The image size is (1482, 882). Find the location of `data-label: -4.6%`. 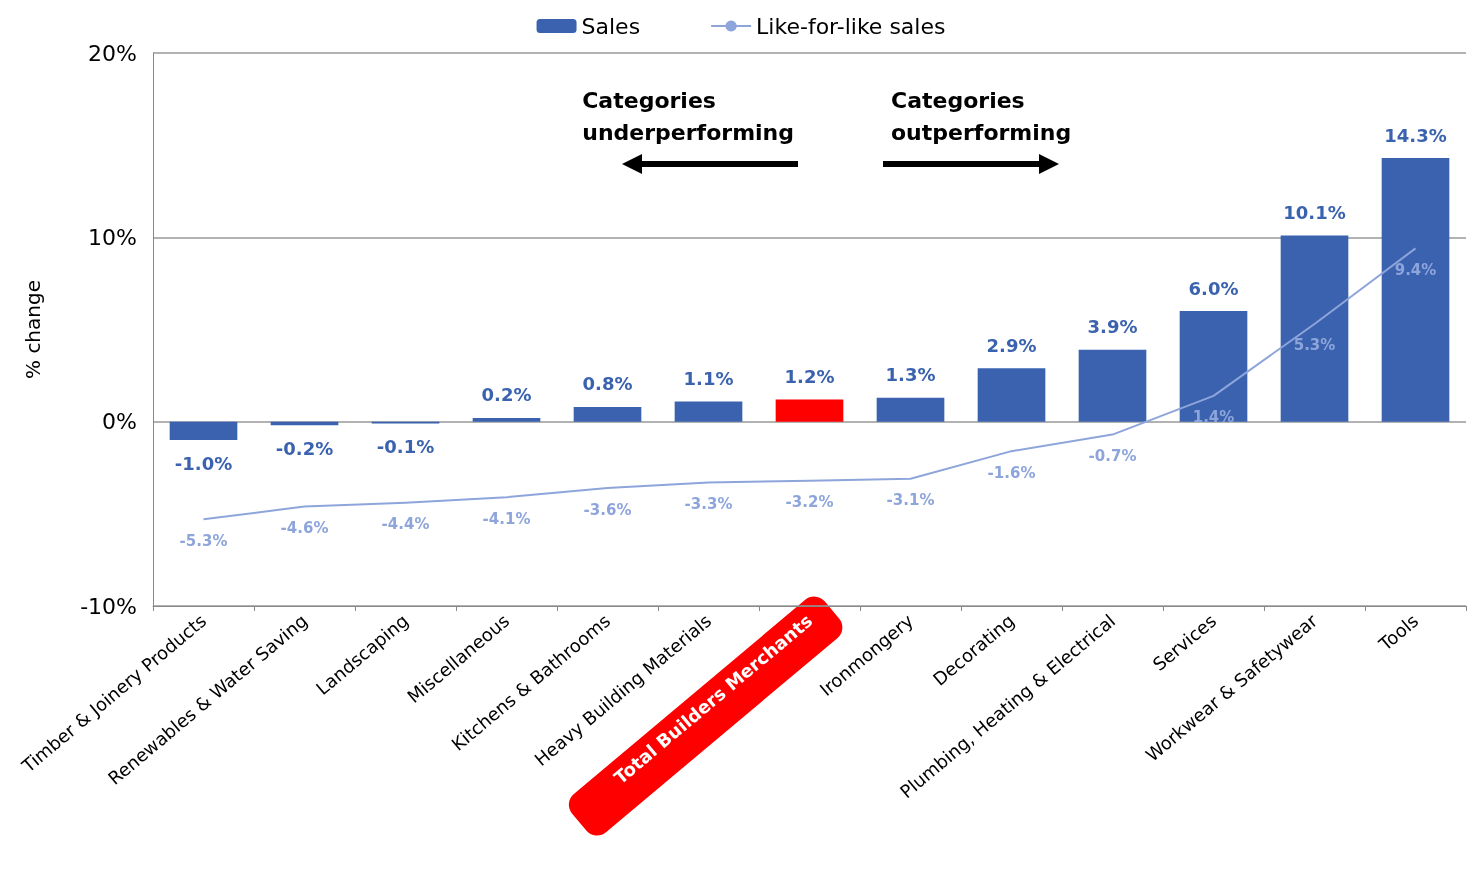

data-label: -4.6% is located at coordinates (304, 527).